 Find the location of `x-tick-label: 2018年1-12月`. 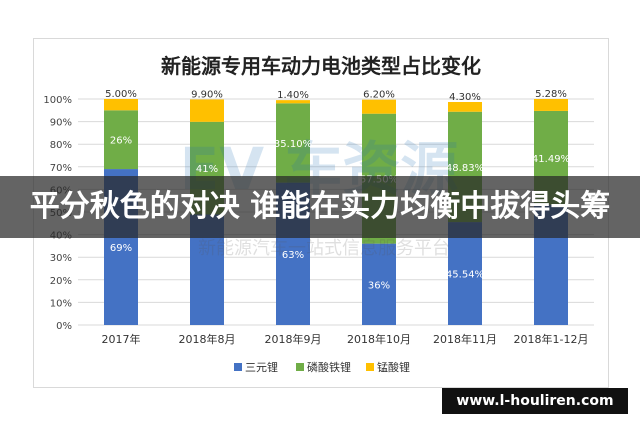

x-tick-label: 2018年1-12月 is located at coordinates (551, 339).